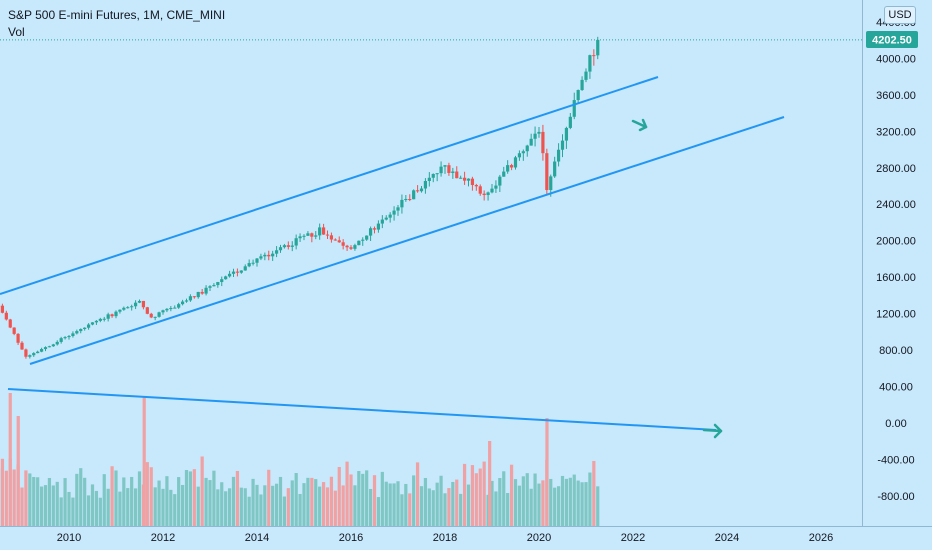 The image size is (932, 550). What do you see at coordinates (892, 39) in the screenshot?
I see `current-price-badge: 4202.50` at bounding box center [892, 39].